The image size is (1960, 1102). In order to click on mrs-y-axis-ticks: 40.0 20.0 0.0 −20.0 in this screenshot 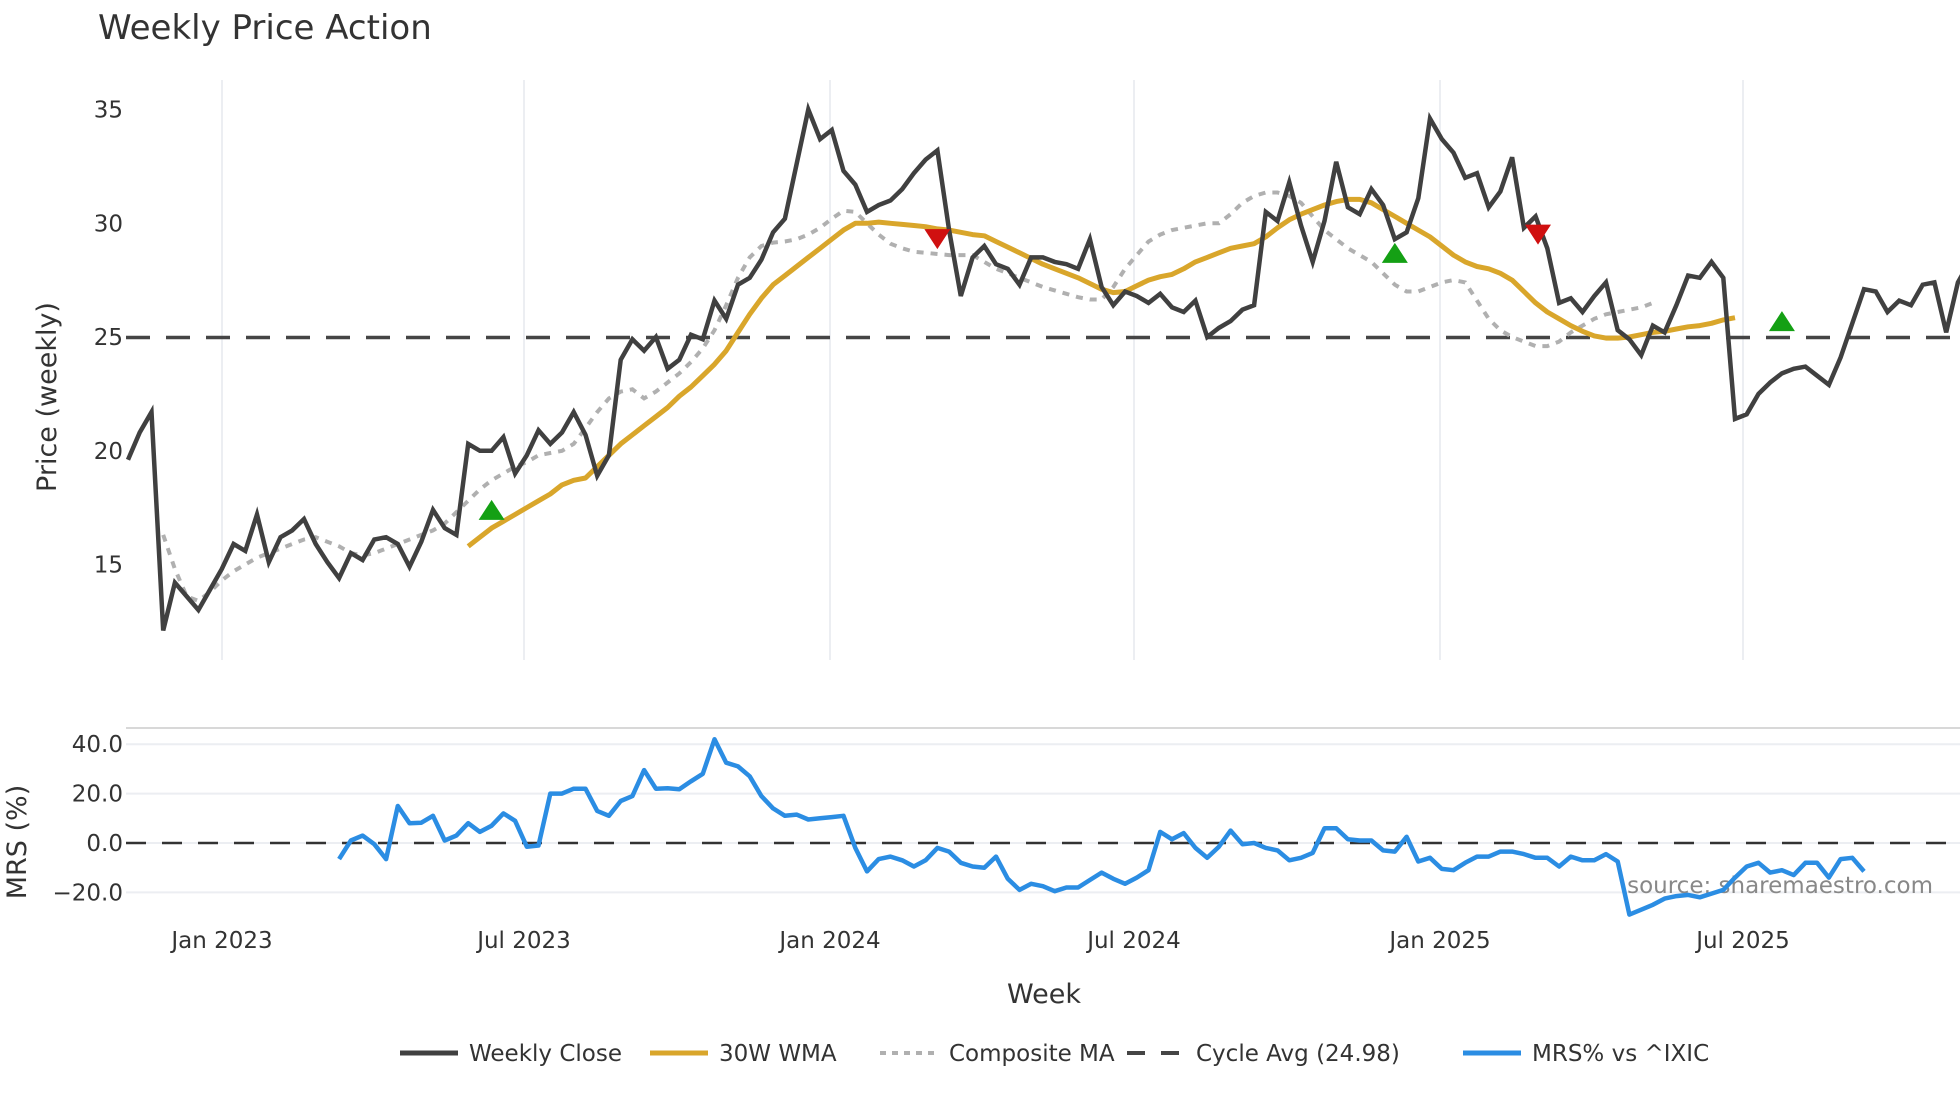, I will do `click(88, 819)`.